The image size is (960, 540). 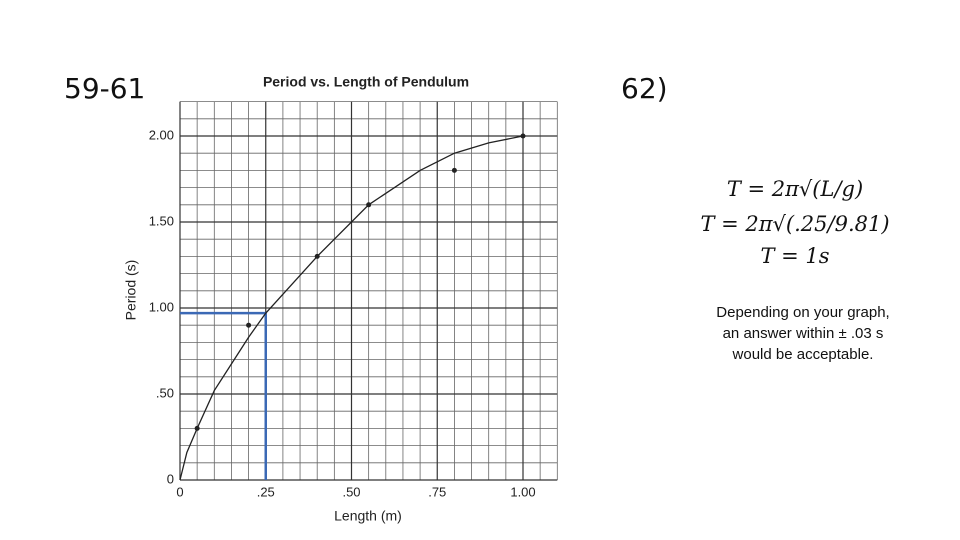 What do you see at coordinates (522, 491) in the screenshot?
I see `x-tick-label: 1.00` at bounding box center [522, 491].